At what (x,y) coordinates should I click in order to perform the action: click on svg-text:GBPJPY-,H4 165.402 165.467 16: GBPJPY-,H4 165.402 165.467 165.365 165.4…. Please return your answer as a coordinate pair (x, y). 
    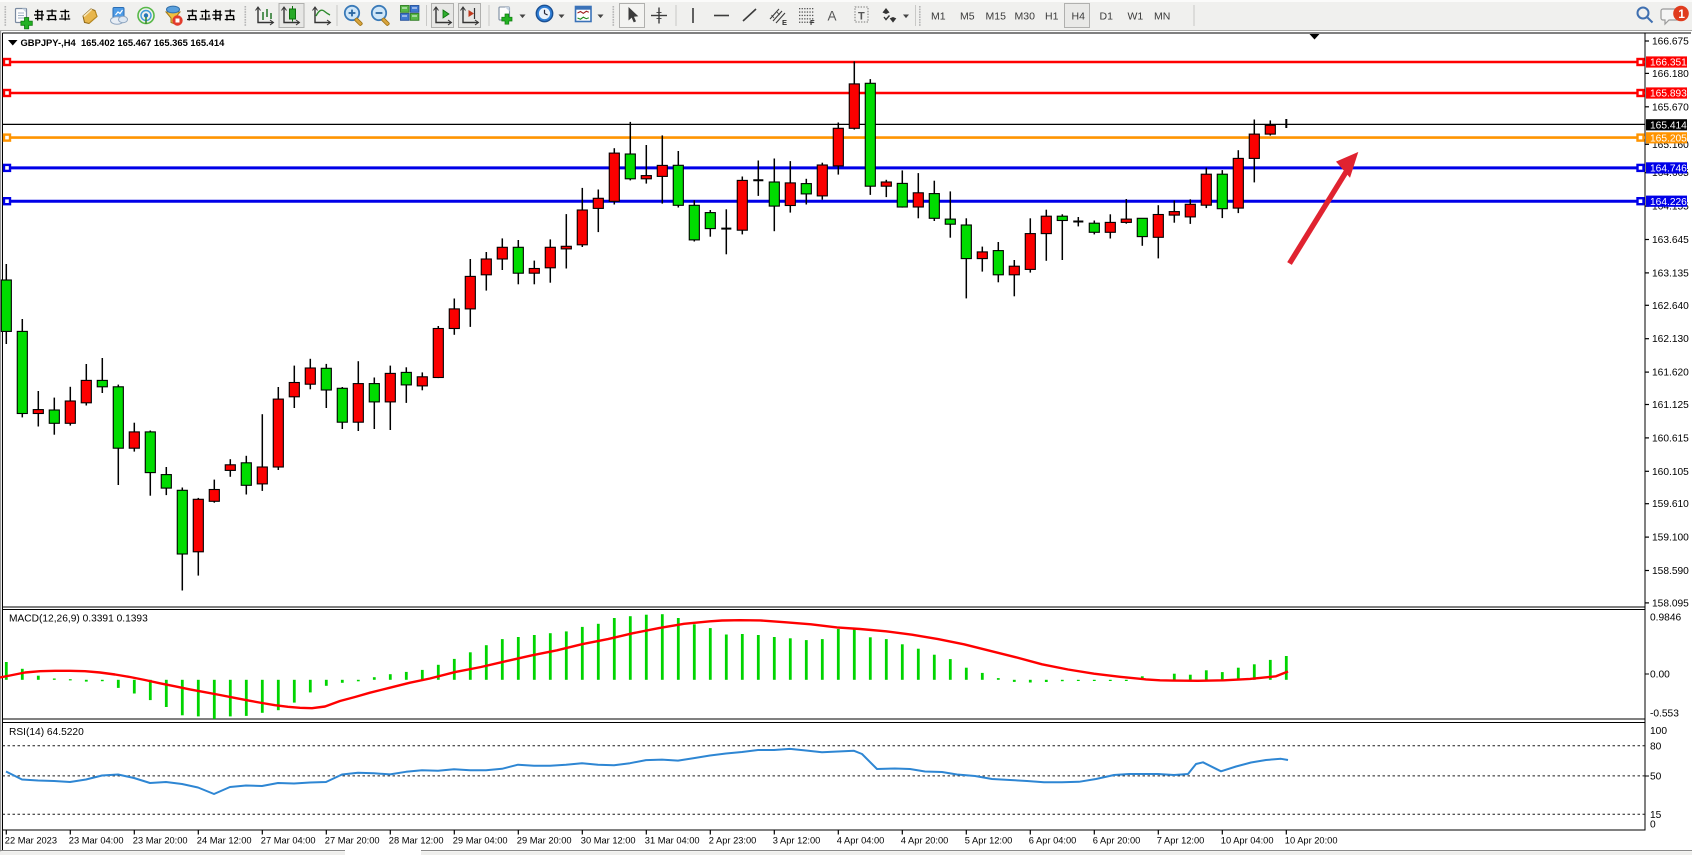
    Looking at the image, I should click on (123, 42).